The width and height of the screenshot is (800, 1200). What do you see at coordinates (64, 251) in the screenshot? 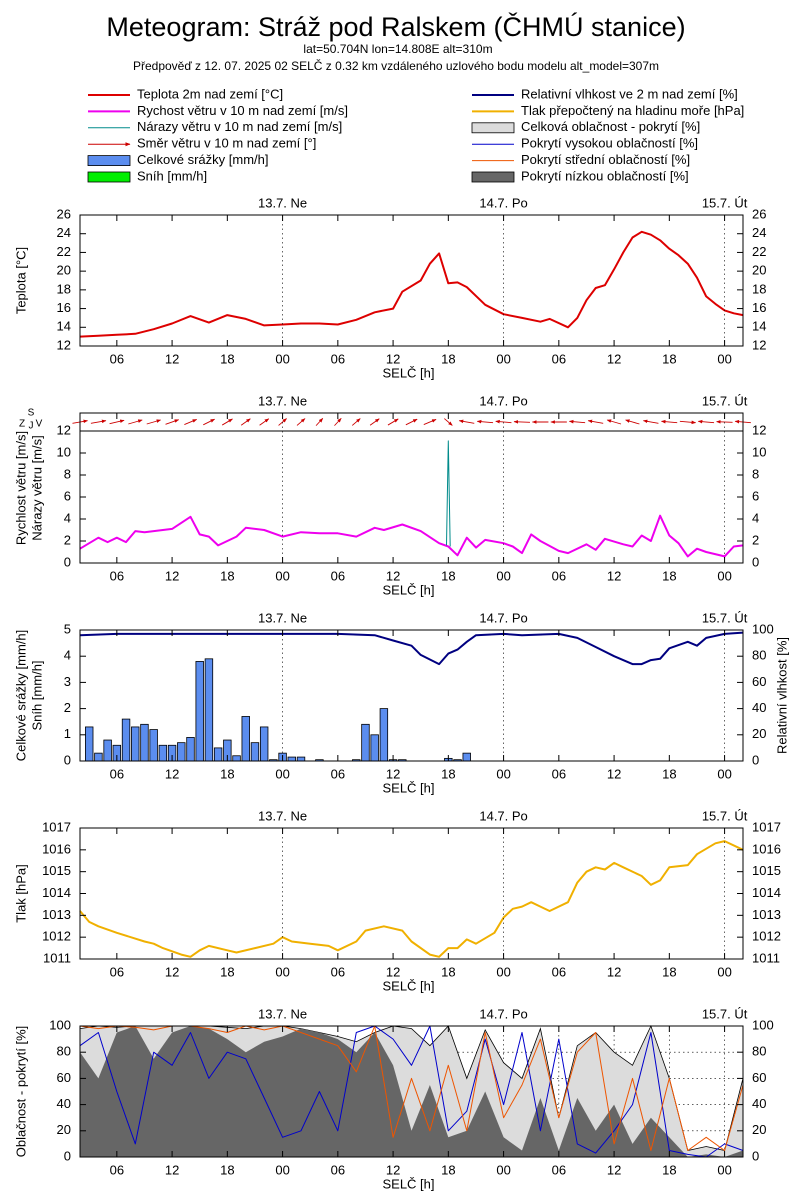
I see `y-tick-label: 22` at bounding box center [64, 251].